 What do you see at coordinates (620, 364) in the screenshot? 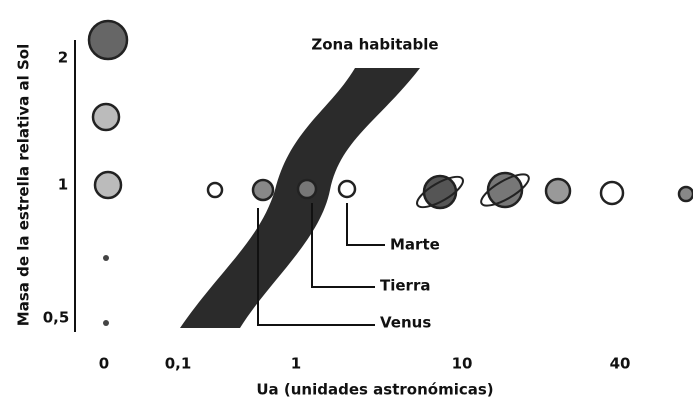
I see `x-tick-label: 40` at bounding box center [620, 364].